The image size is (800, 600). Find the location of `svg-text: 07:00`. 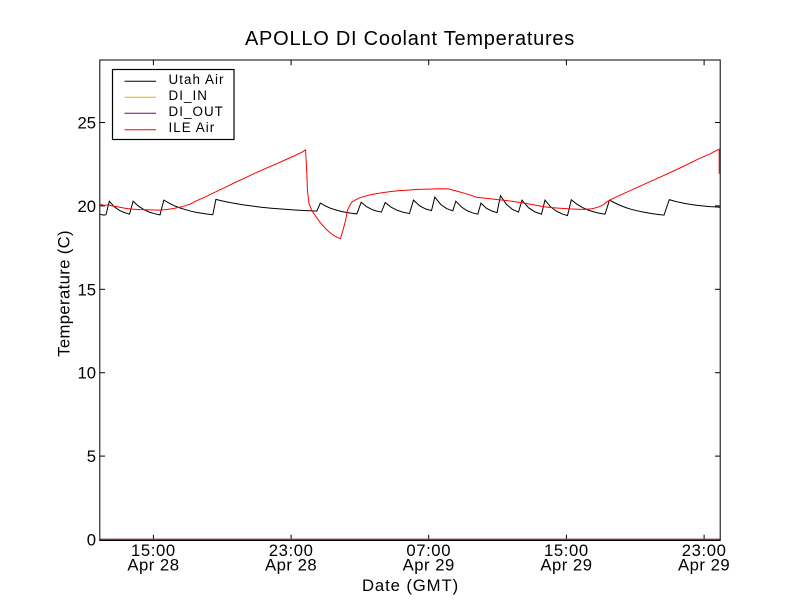

svg-text: 07:00 is located at coordinates (428, 550).